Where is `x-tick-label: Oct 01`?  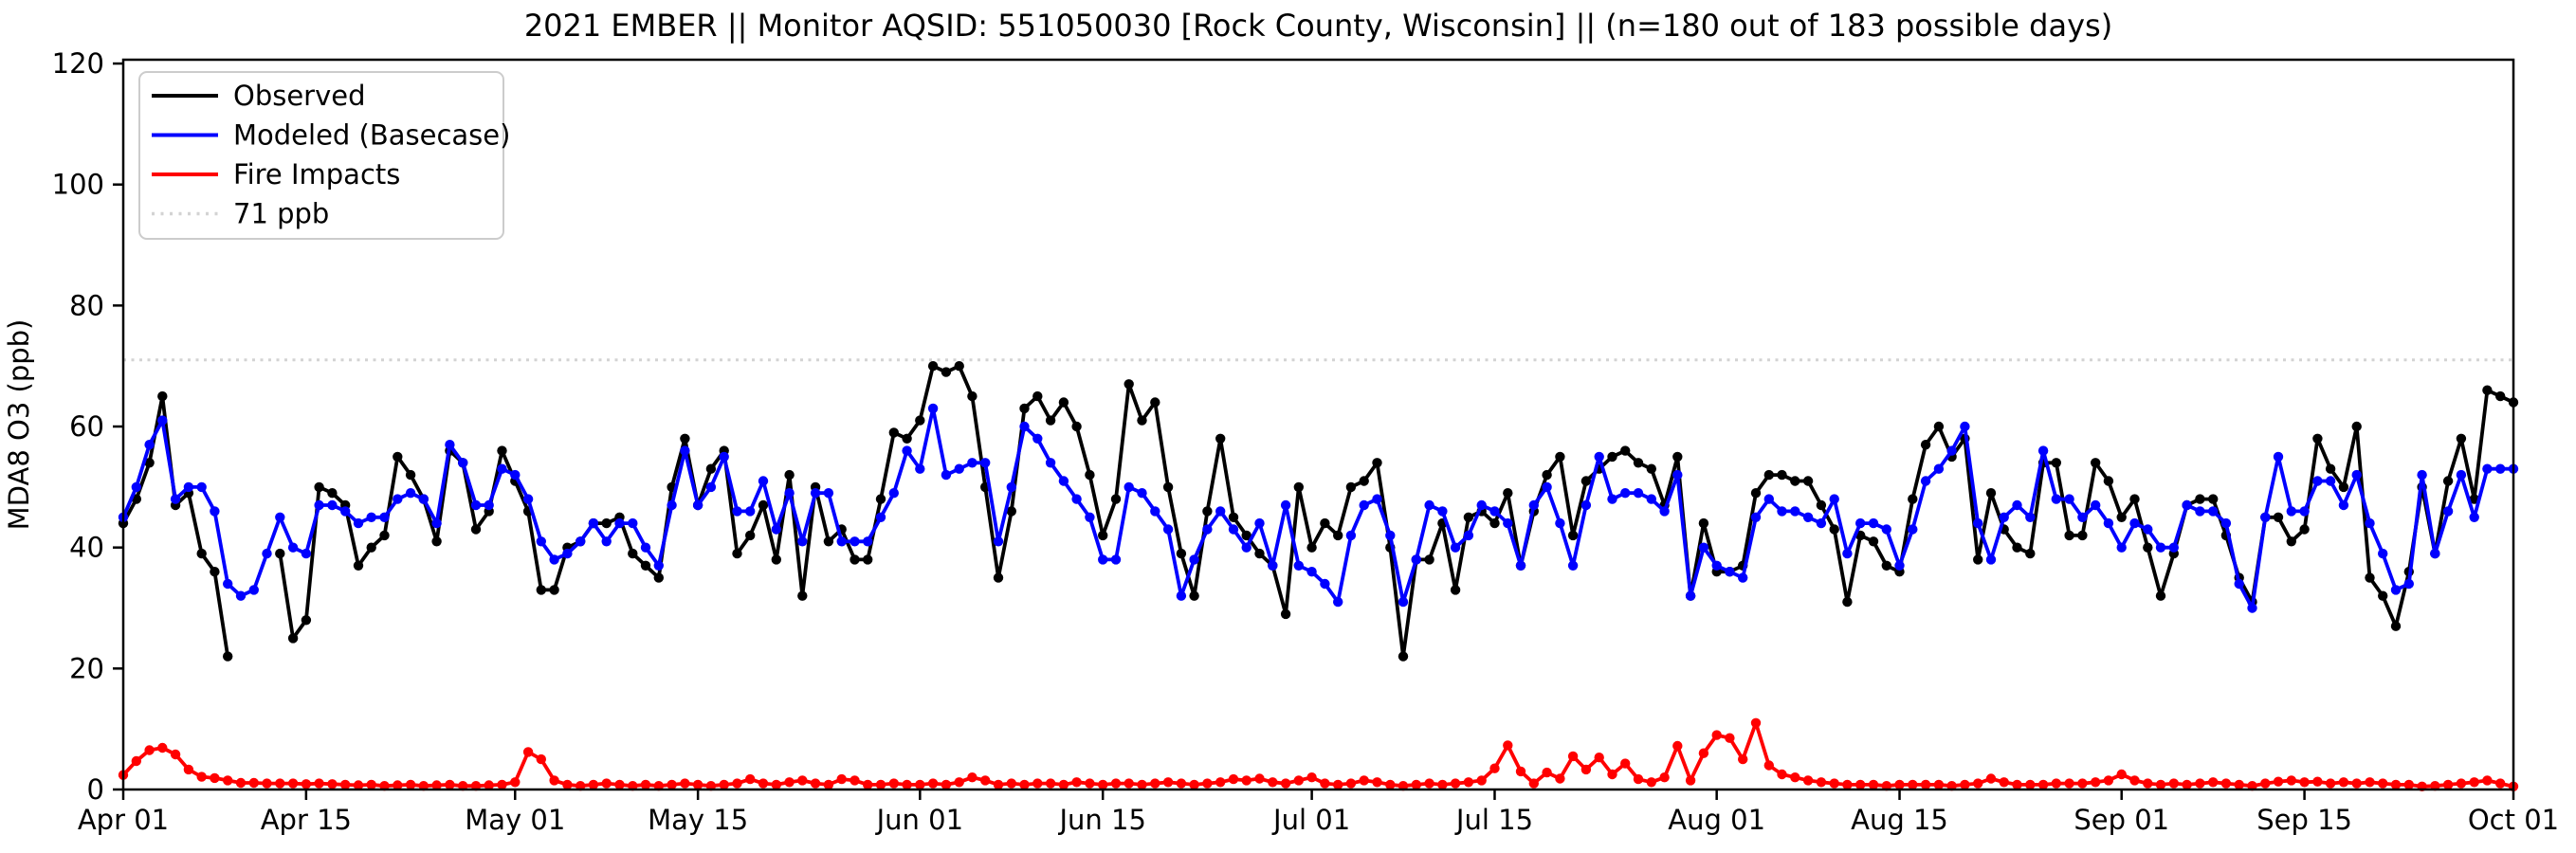 x-tick-label: Oct 01 is located at coordinates (2513, 820).